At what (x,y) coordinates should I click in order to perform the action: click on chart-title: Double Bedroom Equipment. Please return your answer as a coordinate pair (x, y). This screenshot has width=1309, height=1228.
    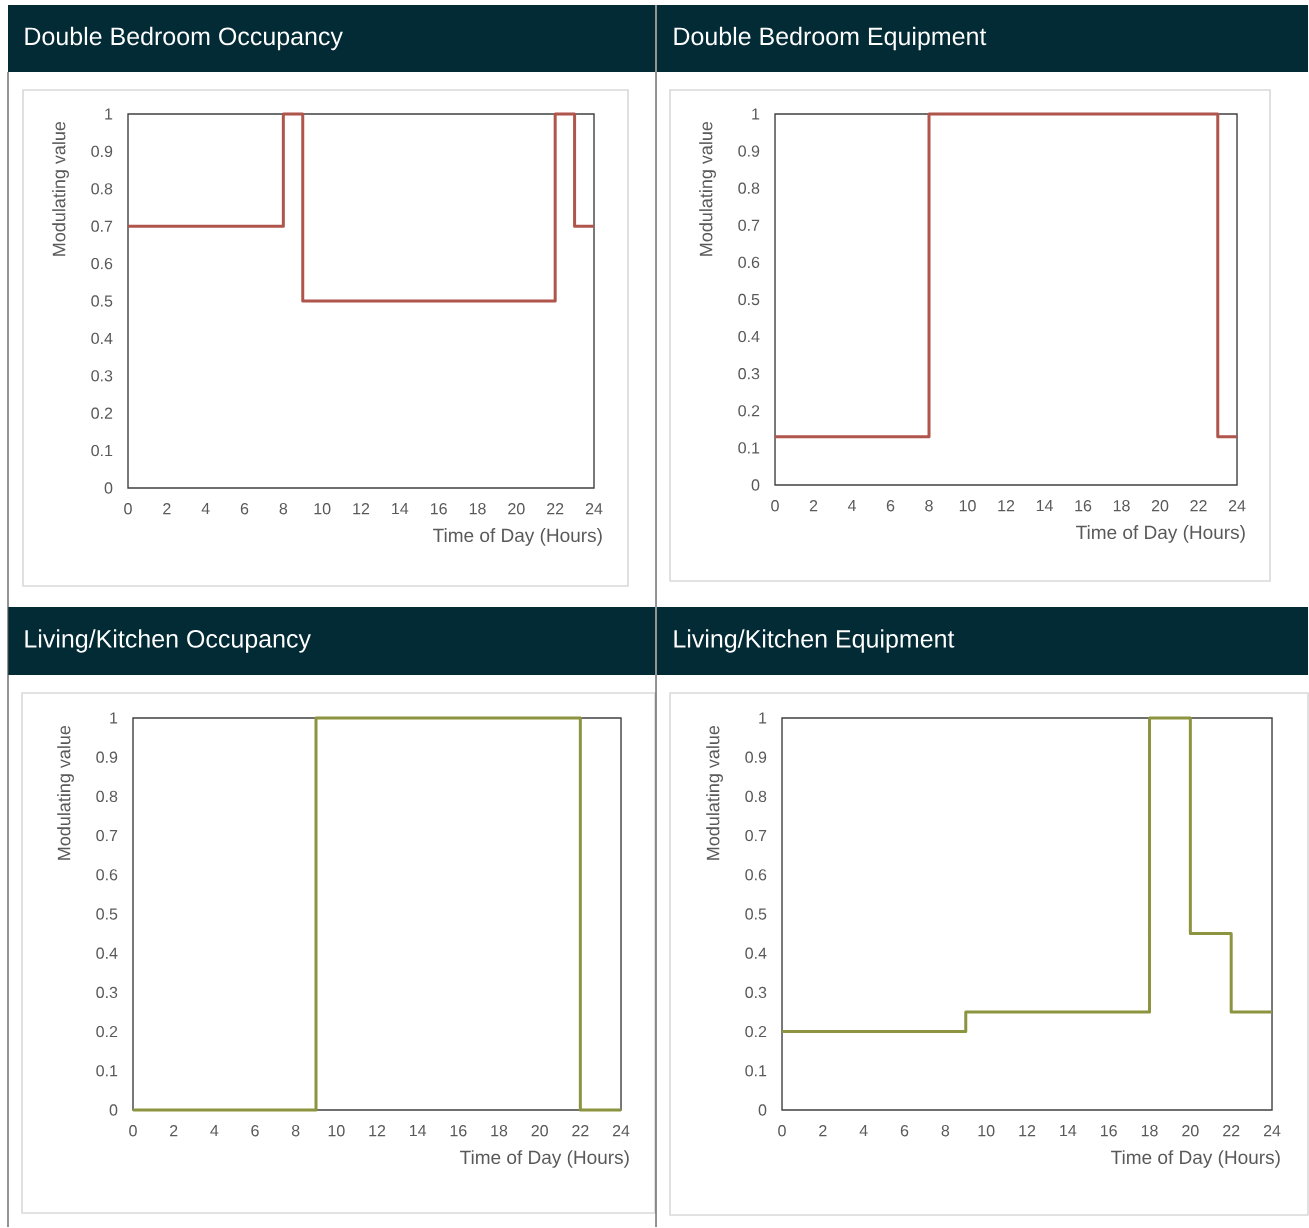
    Looking at the image, I should click on (830, 39).